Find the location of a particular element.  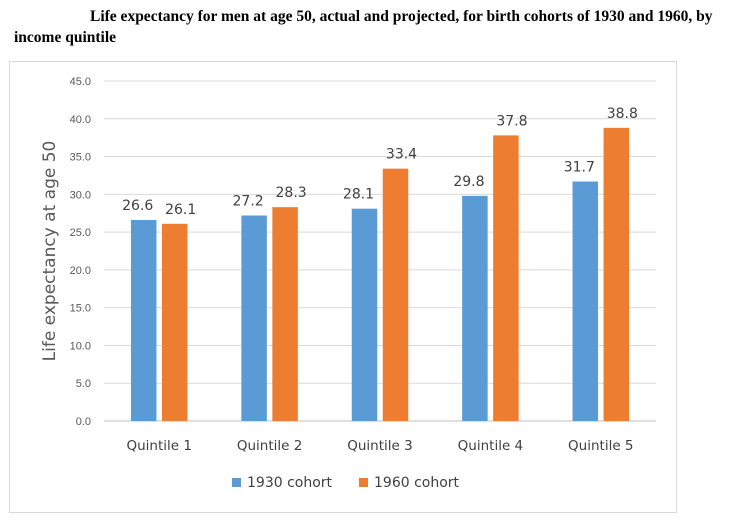

legend-label: 1930 cohort is located at coordinates (290, 483).